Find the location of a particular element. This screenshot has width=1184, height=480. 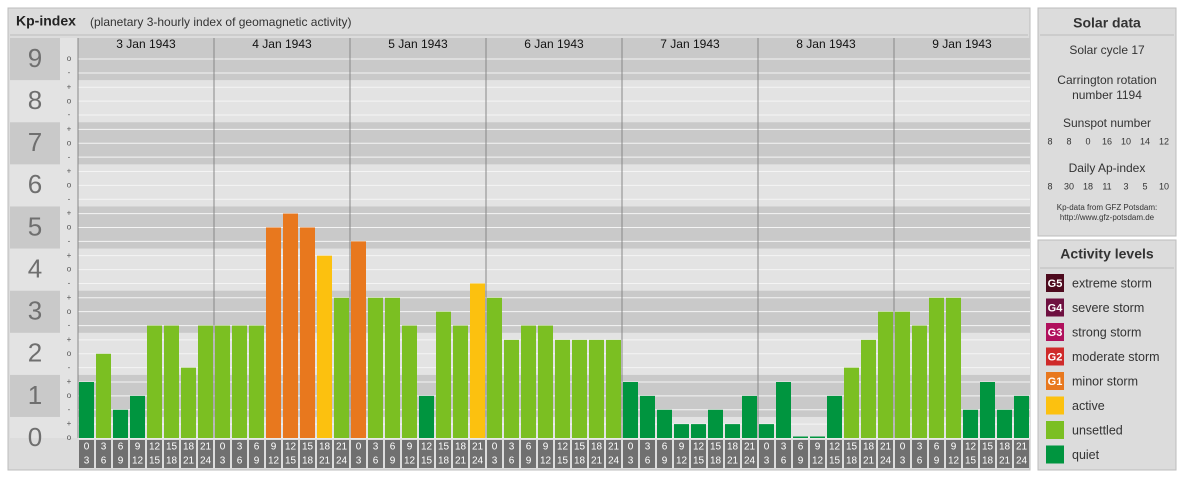

hour-label: 0 is located at coordinates (87, 447).